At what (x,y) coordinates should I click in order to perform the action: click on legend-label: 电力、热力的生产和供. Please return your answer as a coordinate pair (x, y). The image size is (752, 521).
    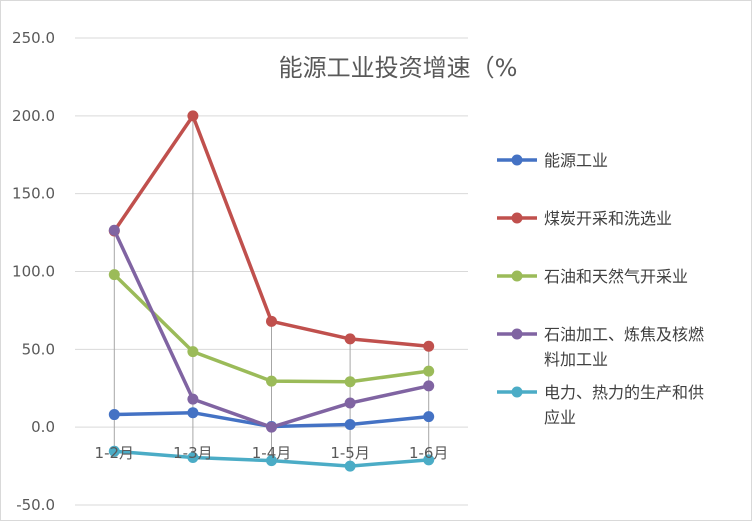
    Looking at the image, I should click on (624, 392).